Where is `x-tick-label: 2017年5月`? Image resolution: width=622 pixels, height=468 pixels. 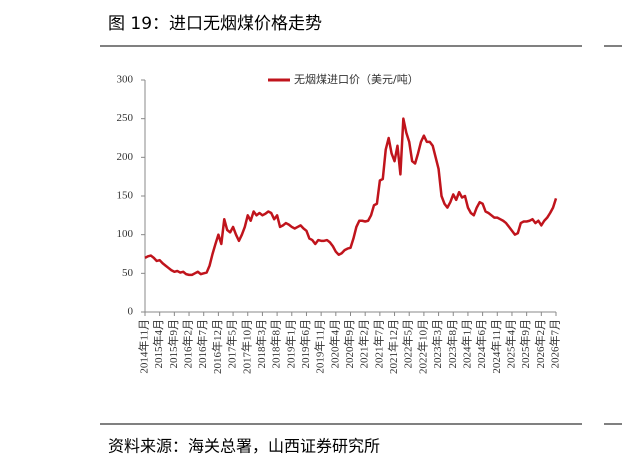
x-tick-label: 2017年5月 is located at coordinates (232, 344).